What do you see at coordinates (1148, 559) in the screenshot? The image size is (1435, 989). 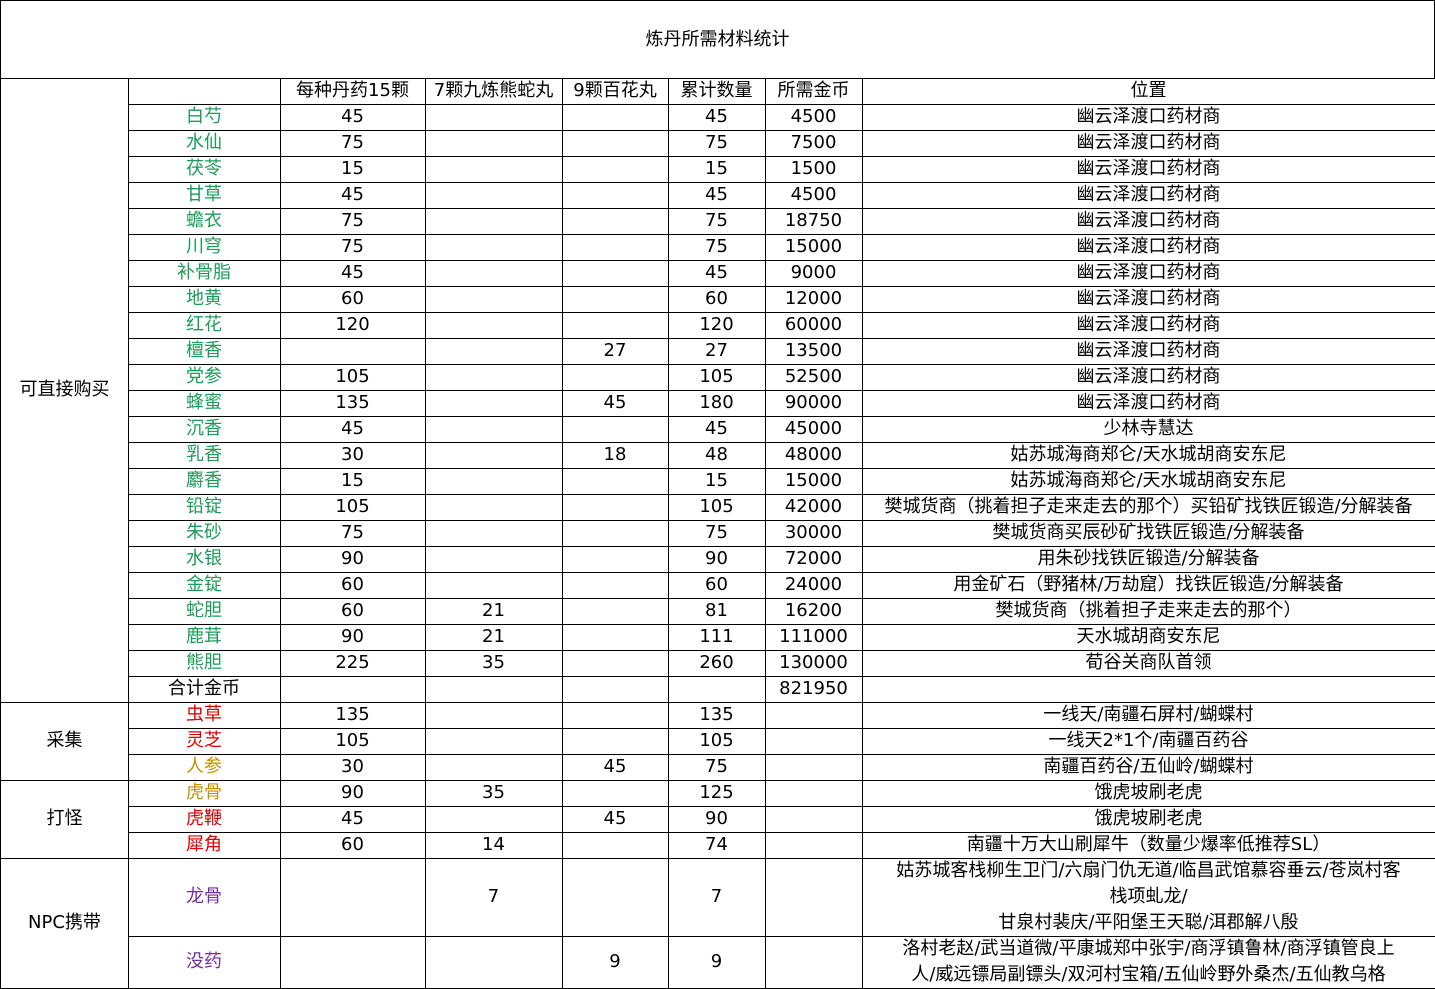 I see `location: 用朱砂找铁匠锻造/分解装备` at bounding box center [1148, 559].